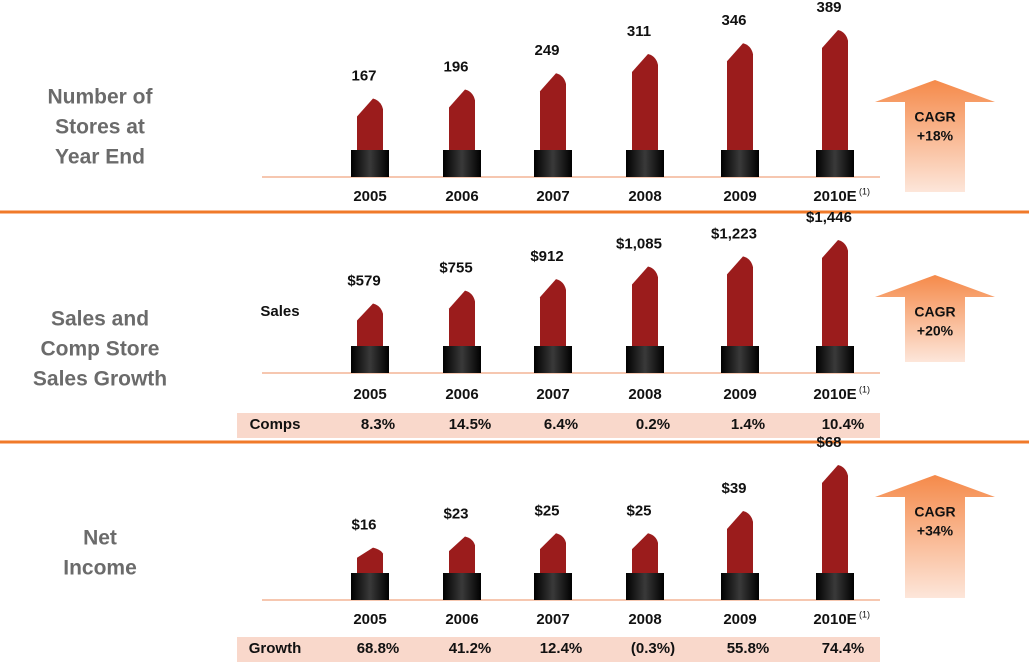 Image resolution: width=1029 pixels, height=663 pixels. I want to click on panel-title: Sales Growth, so click(100, 379).